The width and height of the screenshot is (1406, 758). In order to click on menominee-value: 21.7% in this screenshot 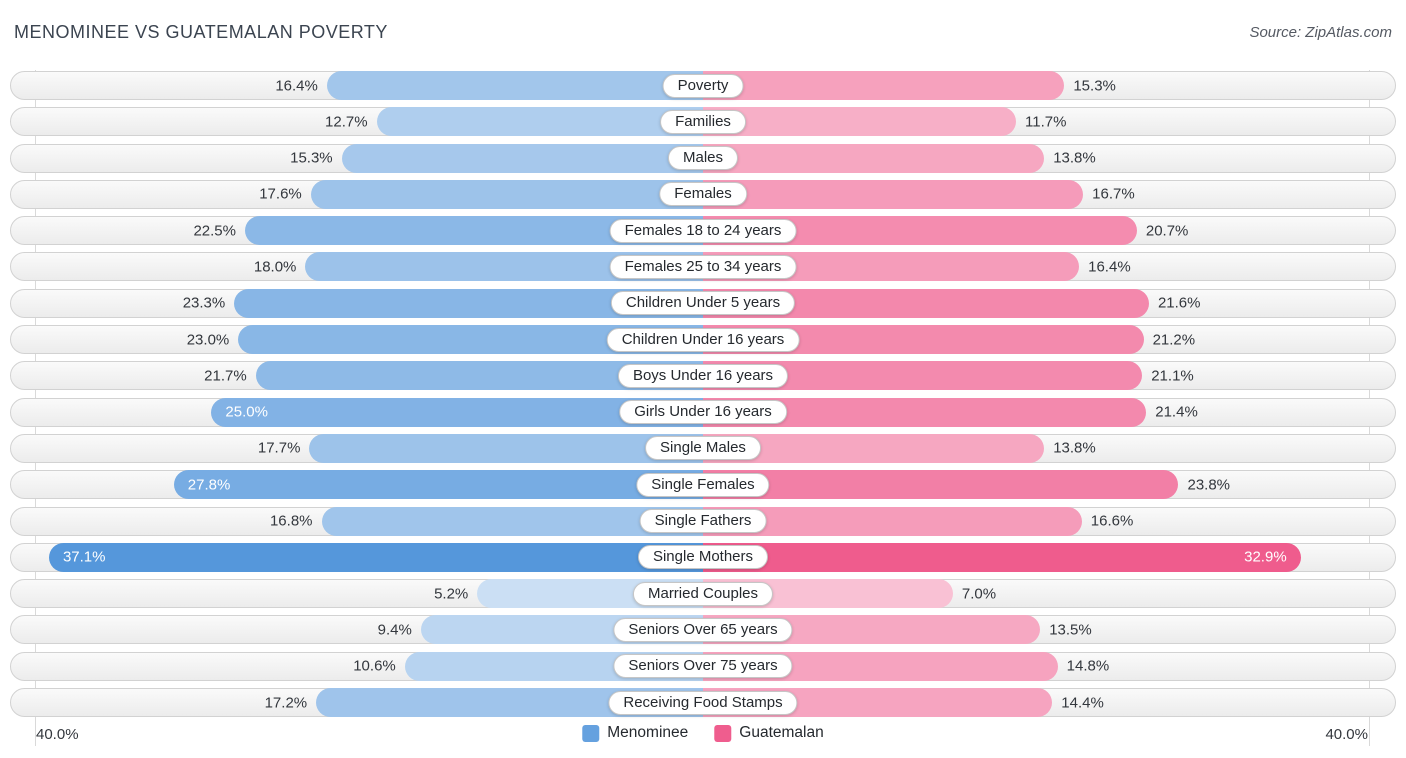, I will do `click(225, 376)`.